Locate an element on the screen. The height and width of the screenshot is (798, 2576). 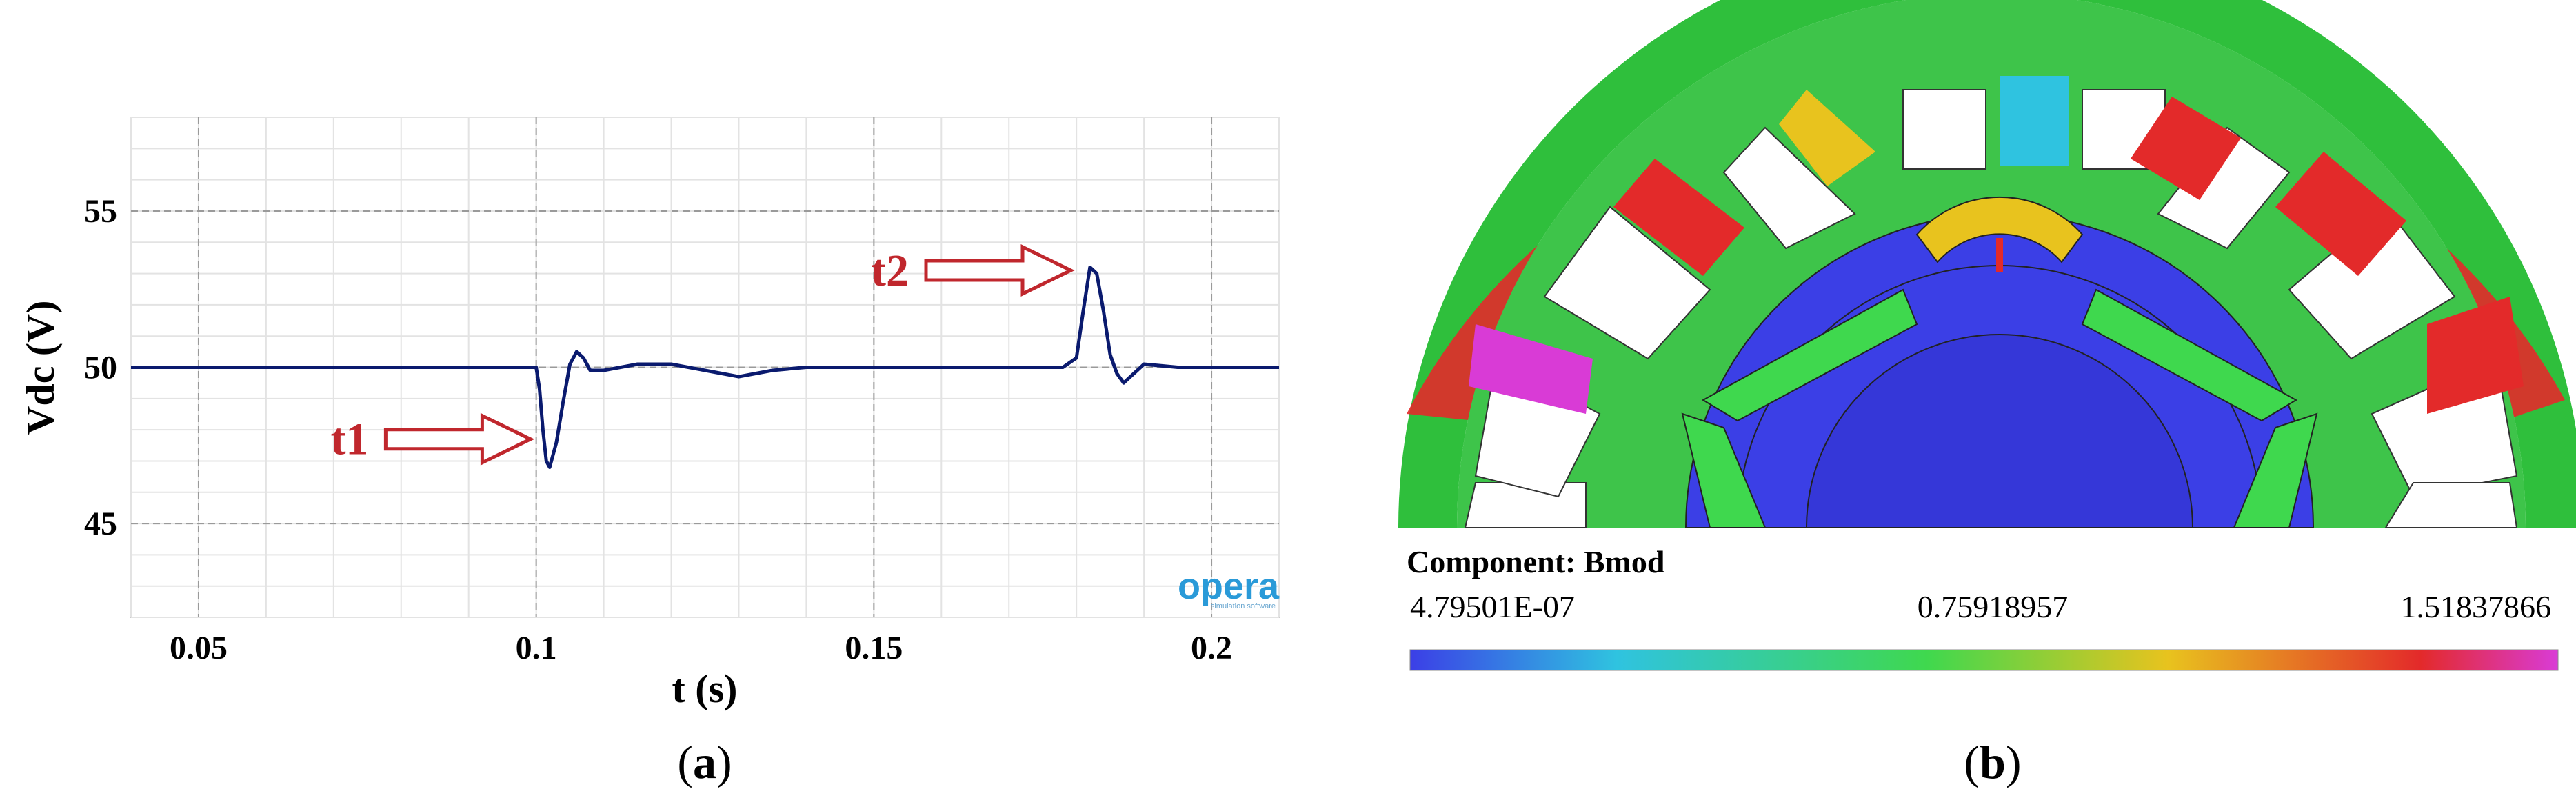
watermark-brand: opera is located at coordinates (1229, 586).